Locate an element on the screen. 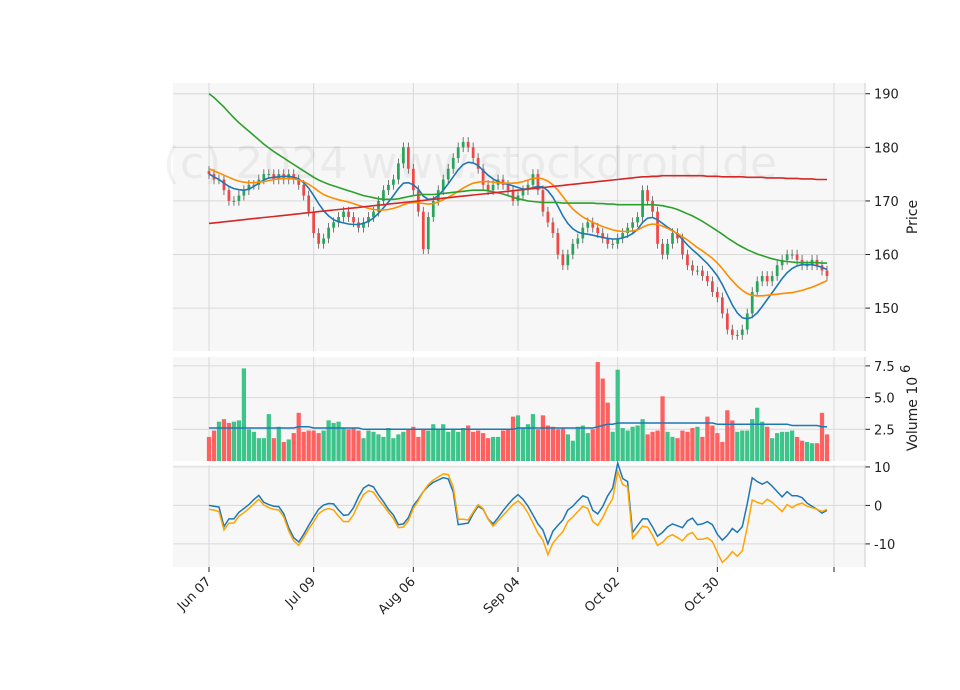  y-tick-label: 160 is located at coordinates (886, 256).